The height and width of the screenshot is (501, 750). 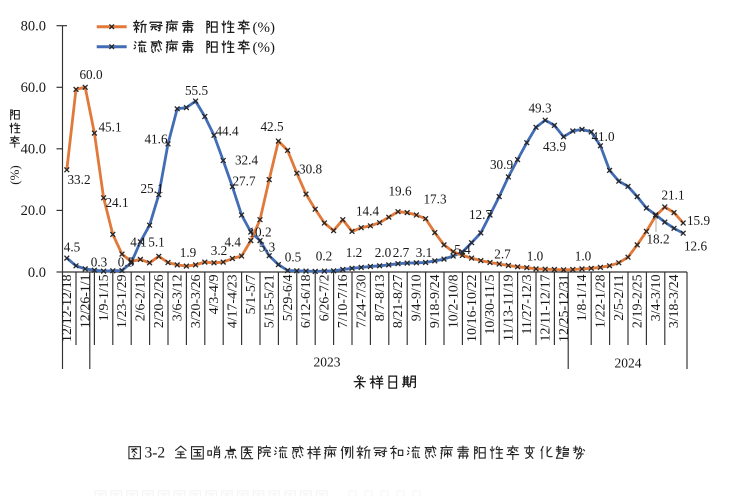 I want to click on svg-text: 55.5, so click(x=196, y=90).